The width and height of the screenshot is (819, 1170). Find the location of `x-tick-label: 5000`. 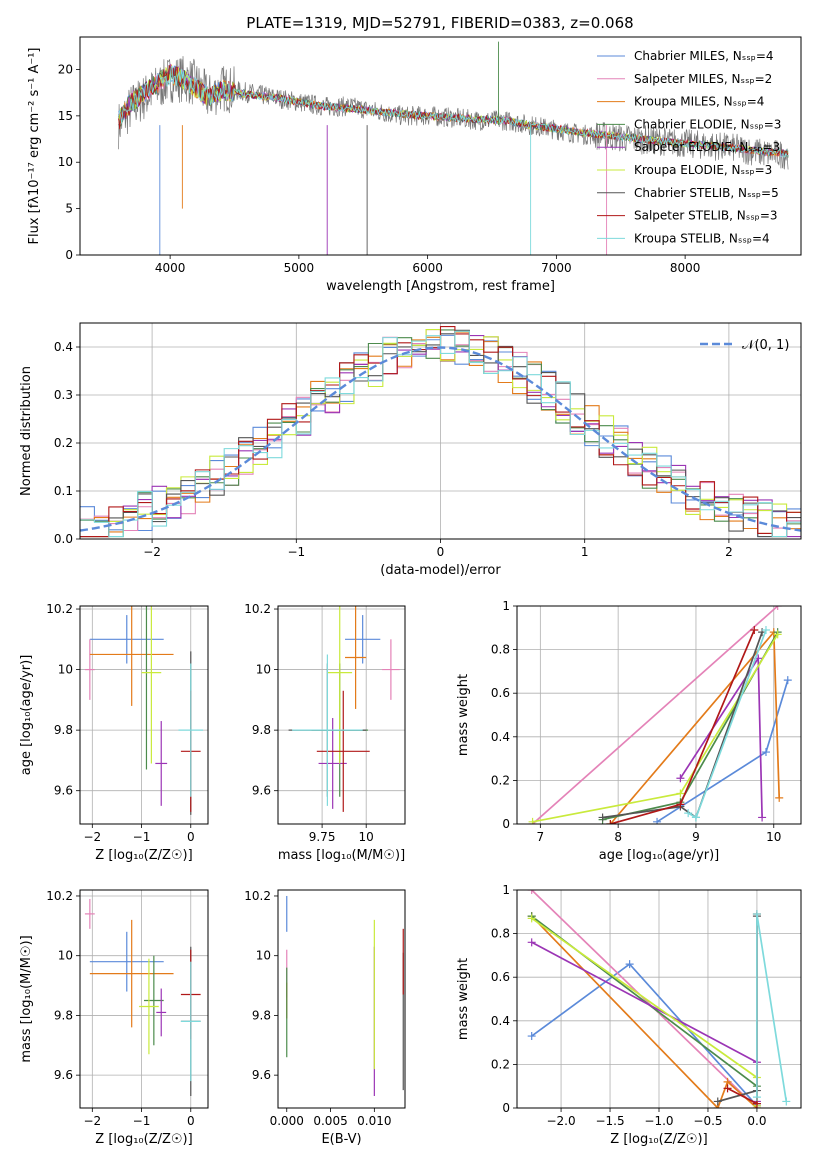

x-tick-label: 5000 is located at coordinates (299, 268).